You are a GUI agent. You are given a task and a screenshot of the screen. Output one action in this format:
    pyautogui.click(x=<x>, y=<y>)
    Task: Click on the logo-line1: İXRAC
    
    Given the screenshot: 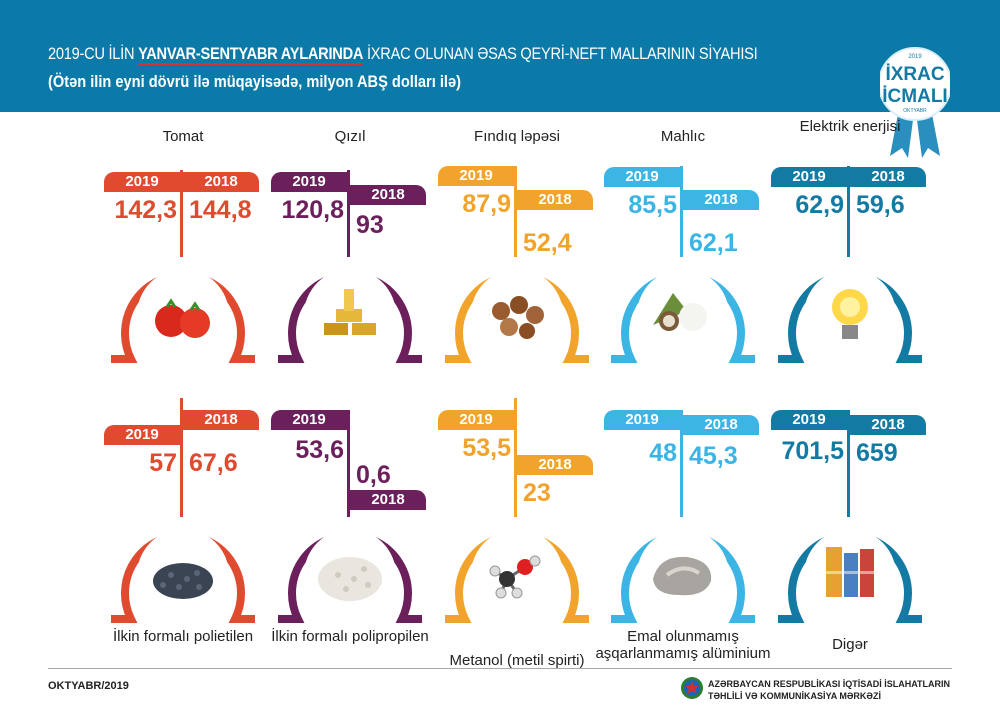 What is the action you would take?
    pyautogui.click(x=914, y=74)
    